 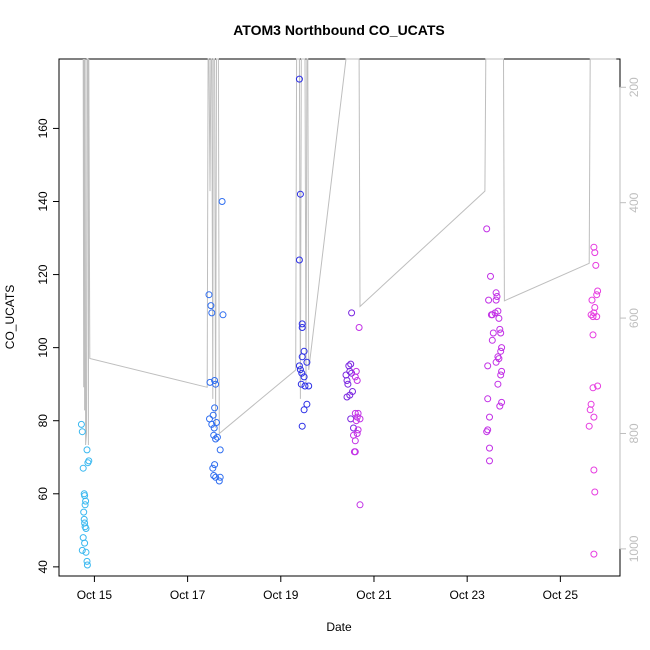 What do you see at coordinates (630, 319) in the screenshot?
I see `secondary-y-axis: 200 400 600 800 1000` at bounding box center [630, 319].